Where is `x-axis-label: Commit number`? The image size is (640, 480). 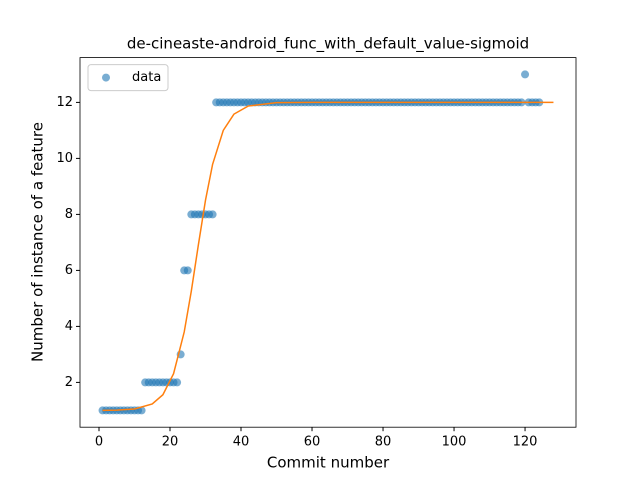
x-axis-label: Commit number is located at coordinates (328, 463).